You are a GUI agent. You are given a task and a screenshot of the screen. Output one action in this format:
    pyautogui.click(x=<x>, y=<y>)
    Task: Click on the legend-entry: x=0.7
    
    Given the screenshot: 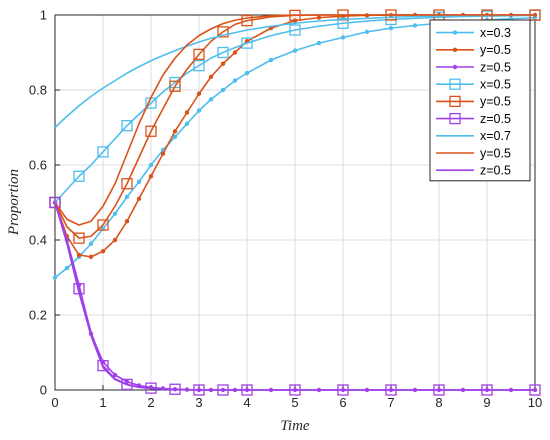 What is the action you would take?
    pyautogui.click(x=473, y=136)
    